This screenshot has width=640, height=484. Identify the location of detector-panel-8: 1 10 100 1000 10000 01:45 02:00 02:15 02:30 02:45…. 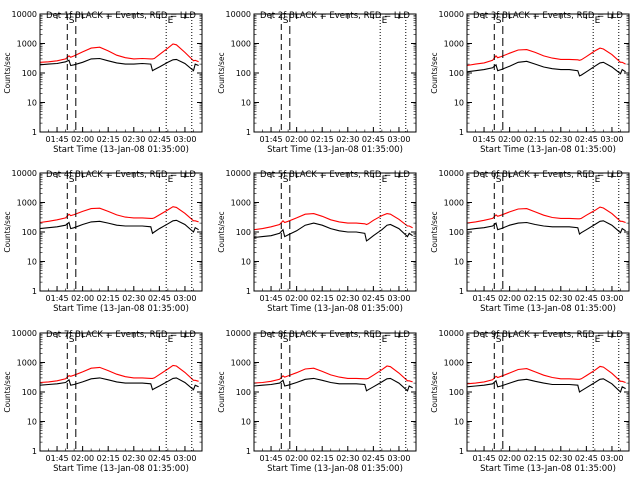
(317, 401).